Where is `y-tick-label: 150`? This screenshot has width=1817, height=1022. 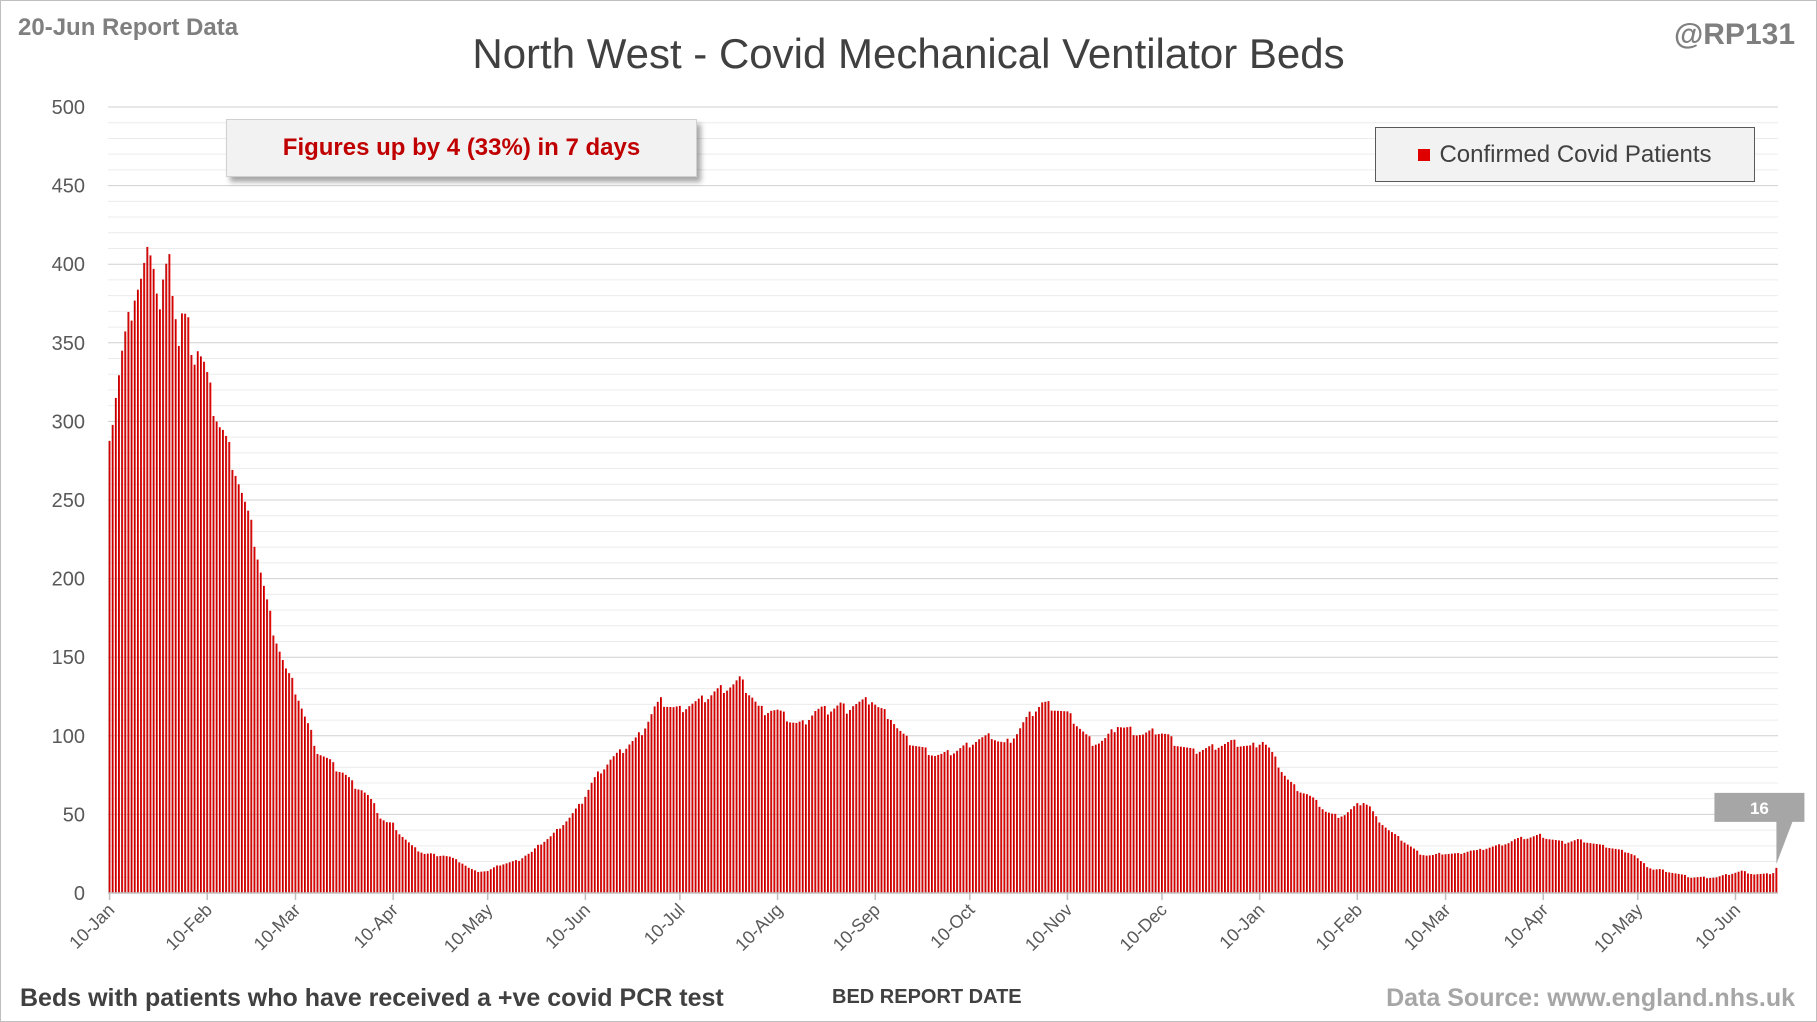 y-tick-label: 150 is located at coordinates (68, 658).